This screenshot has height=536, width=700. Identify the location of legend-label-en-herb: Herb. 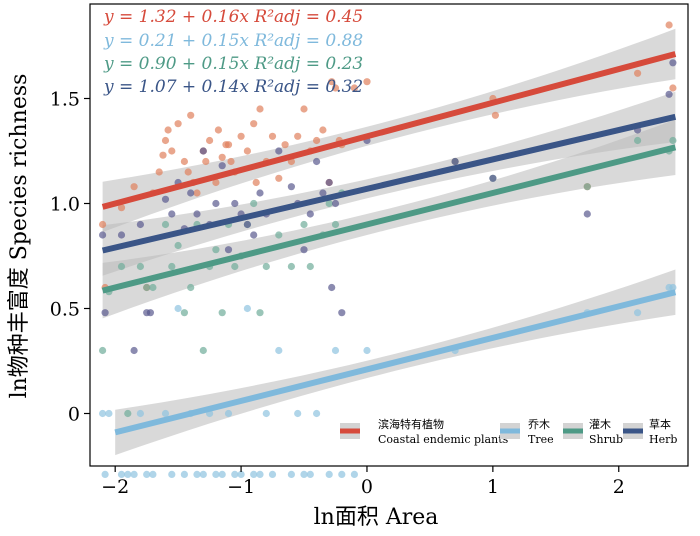
(663, 439).